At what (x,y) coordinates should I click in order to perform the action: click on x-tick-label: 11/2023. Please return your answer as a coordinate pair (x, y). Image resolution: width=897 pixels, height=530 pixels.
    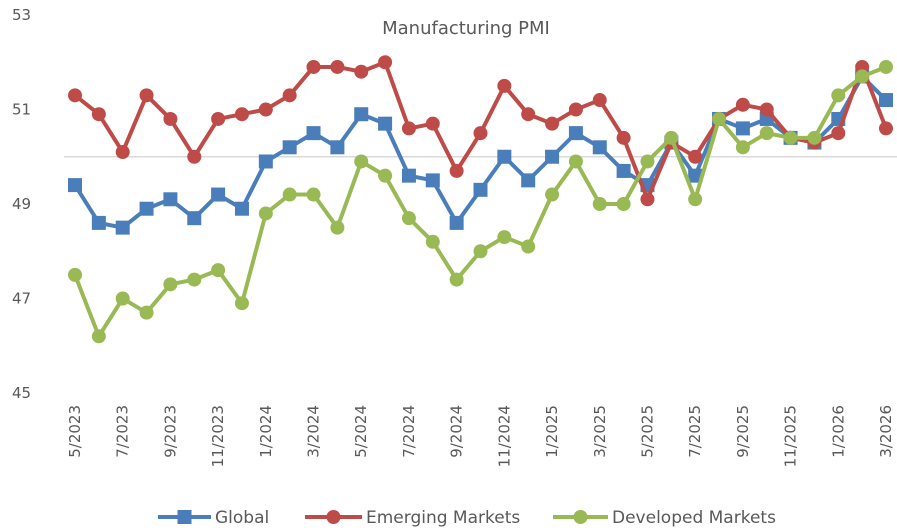
    Looking at the image, I should click on (218, 436).